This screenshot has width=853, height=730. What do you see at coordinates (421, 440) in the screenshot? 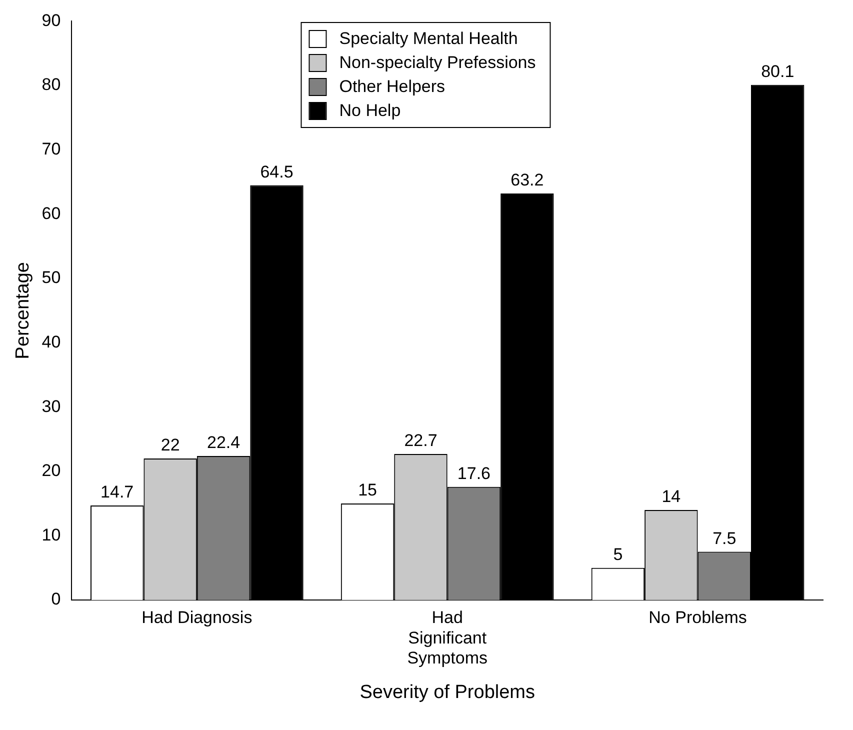
I see `data-label: 22.7` at bounding box center [421, 440].